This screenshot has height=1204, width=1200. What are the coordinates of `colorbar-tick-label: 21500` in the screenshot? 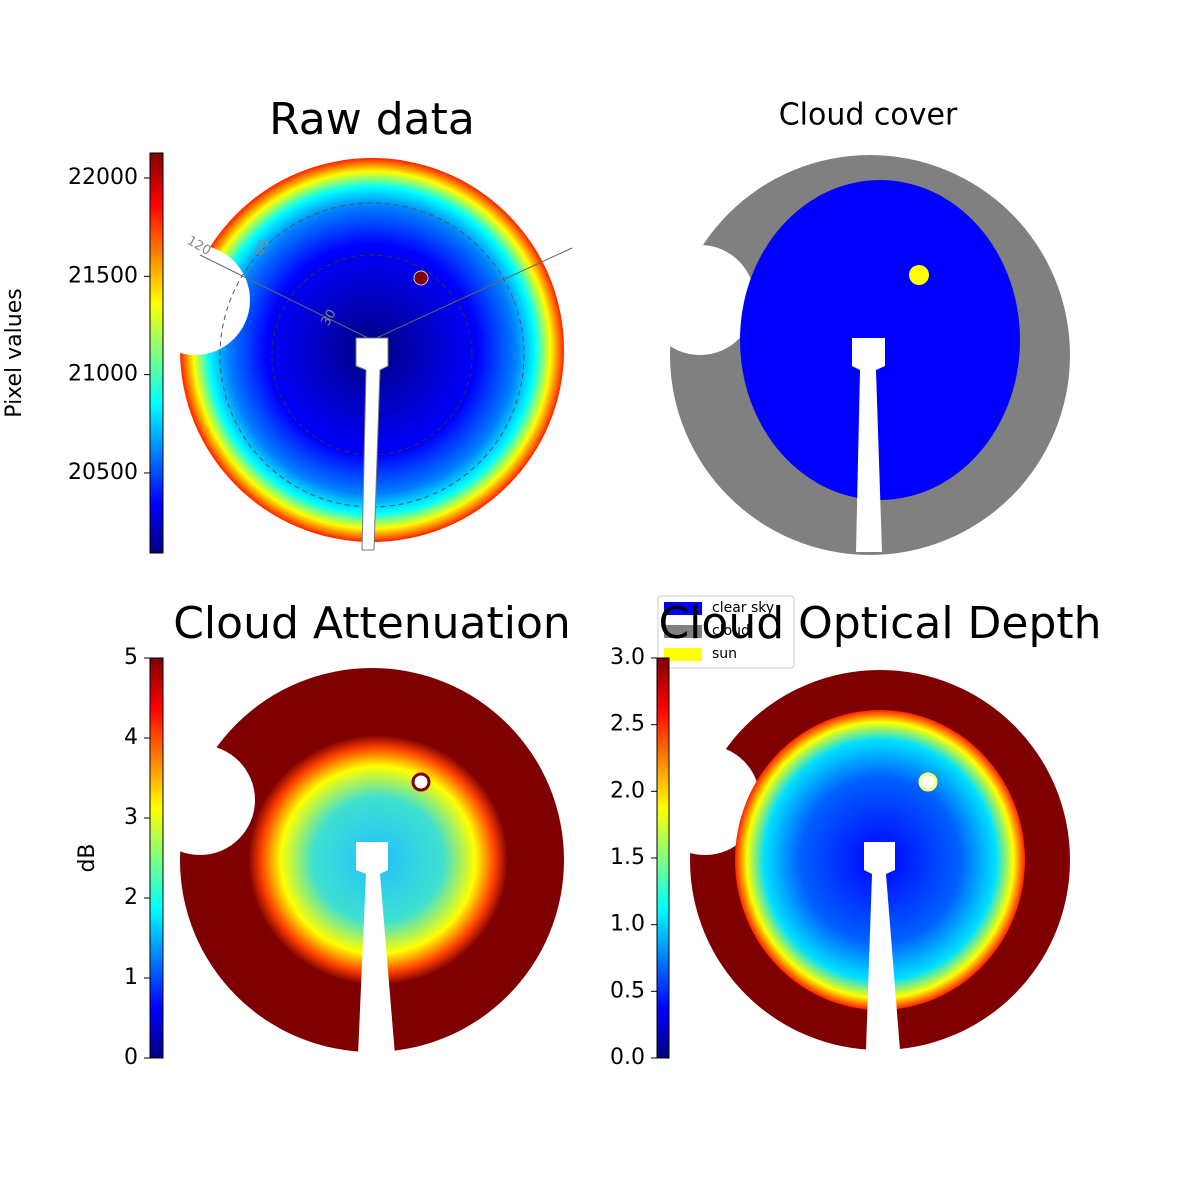 It's located at (103, 275).